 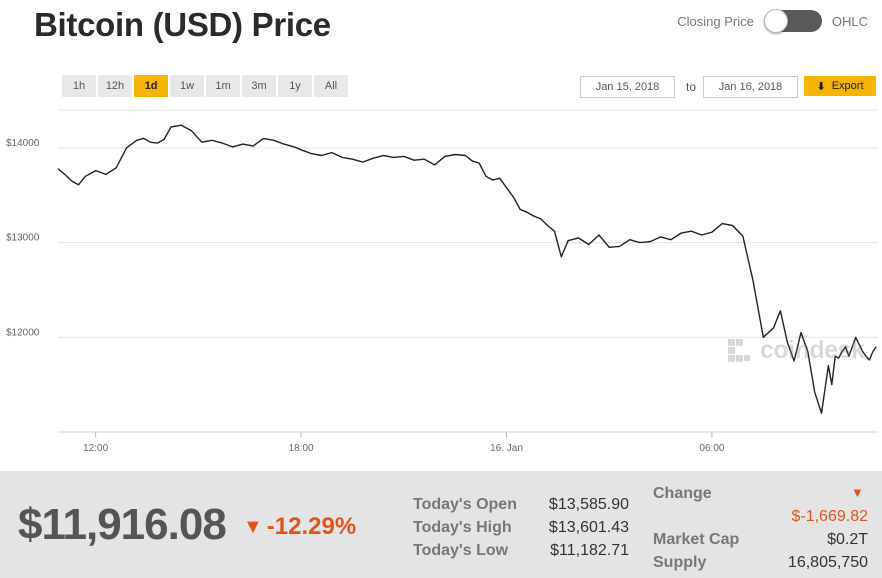 What do you see at coordinates (857, 492) in the screenshot?
I see `change-down-triangle-icon: ▼` at bounding box center [857, 492].